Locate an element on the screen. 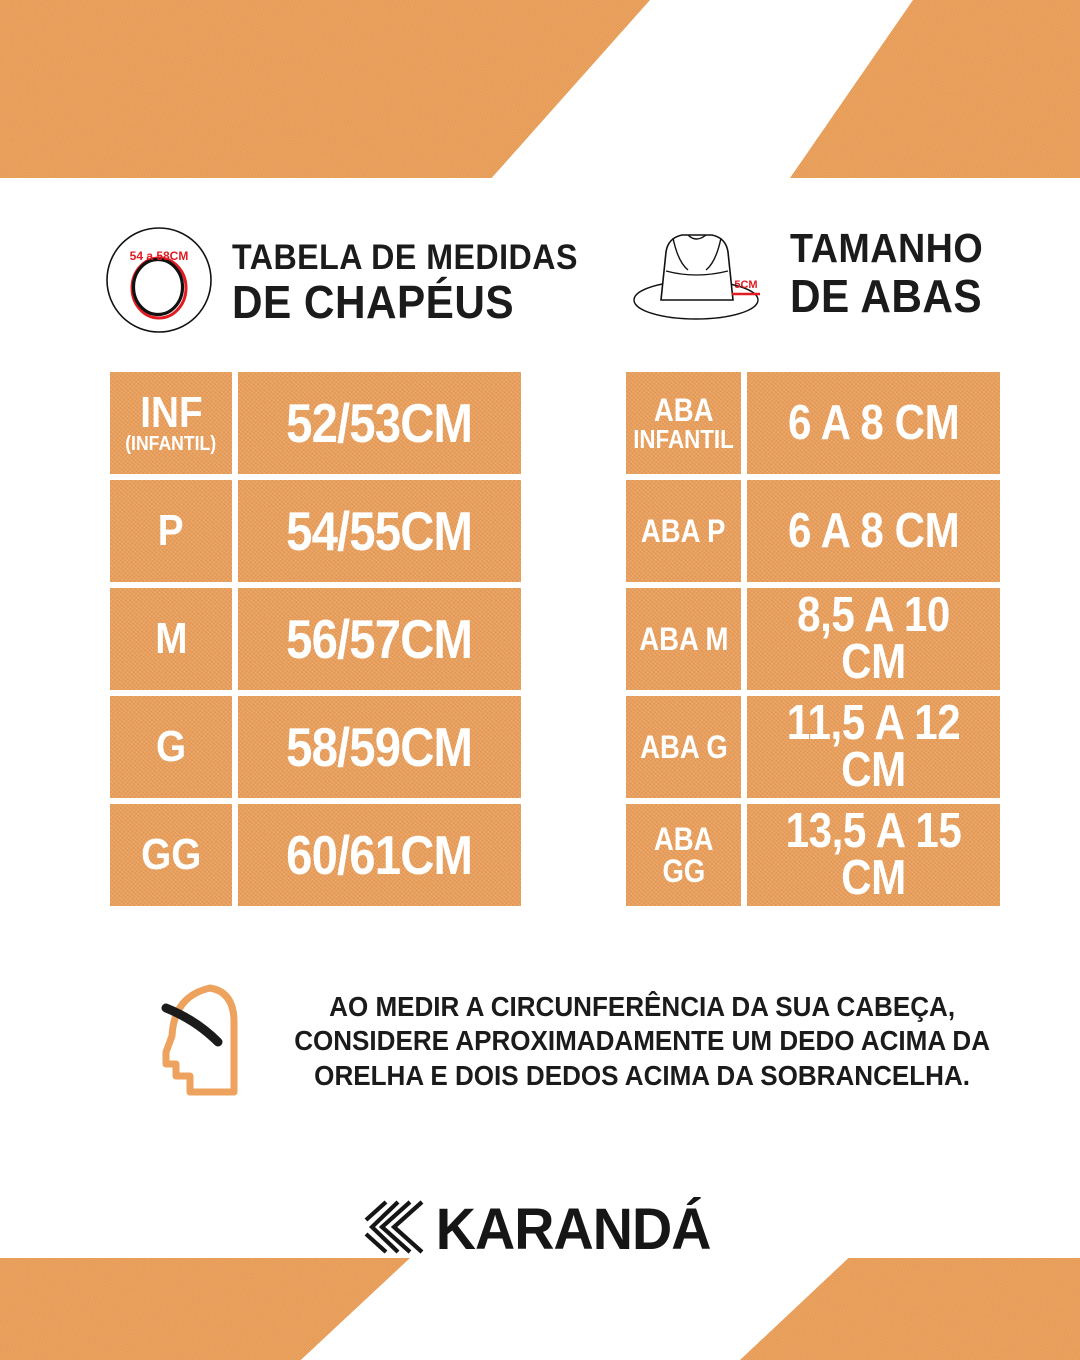  table-row: ABA G 11,5 A 12 CM is located at coordinates (813, 747).